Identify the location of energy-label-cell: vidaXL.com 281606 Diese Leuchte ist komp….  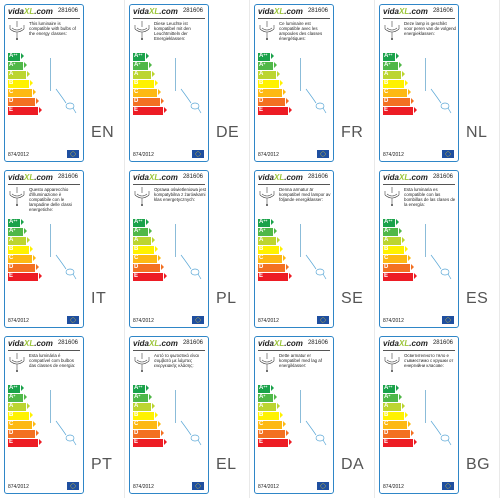
(187, 83).